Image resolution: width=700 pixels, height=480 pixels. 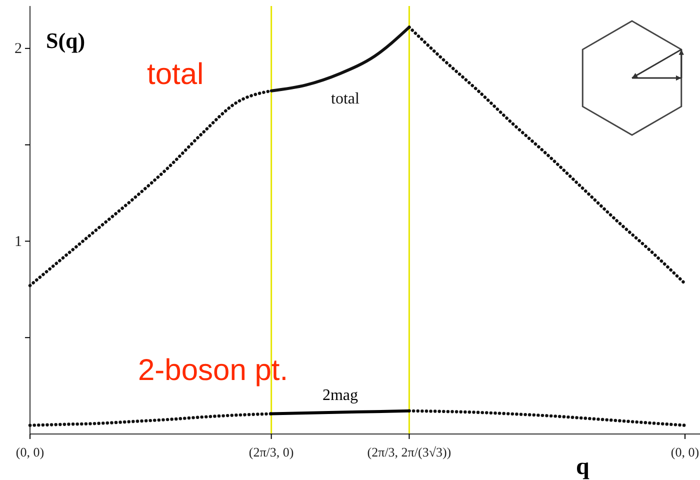 What do you see at coordinates (583, 467) in the screenshot?
I see `x-axis-title: q` at bounding box center [583, 467].